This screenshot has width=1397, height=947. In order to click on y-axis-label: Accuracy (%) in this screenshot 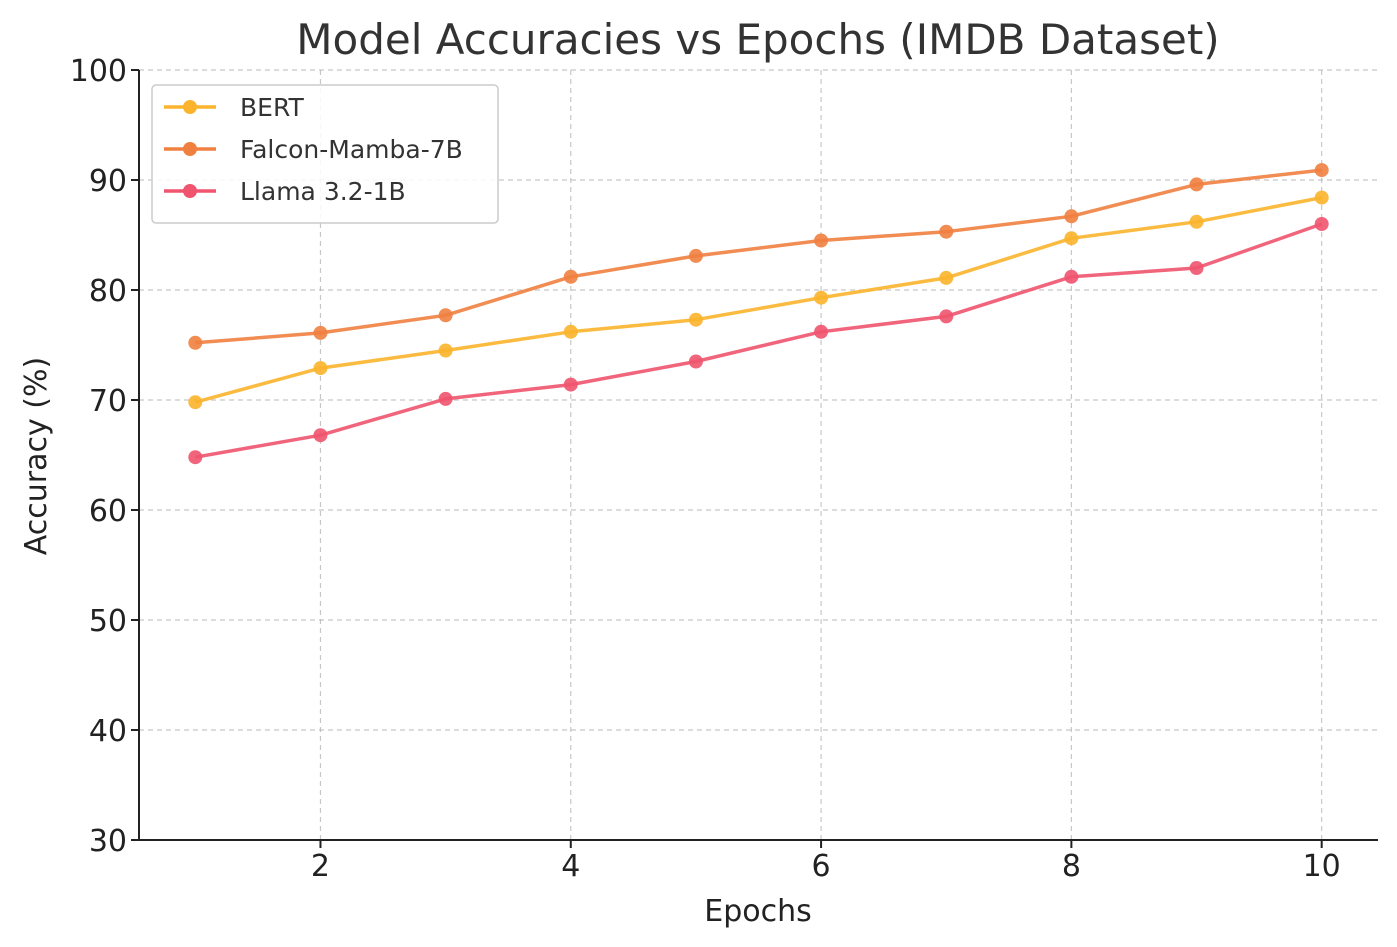, I will do `click(36, 456)`.